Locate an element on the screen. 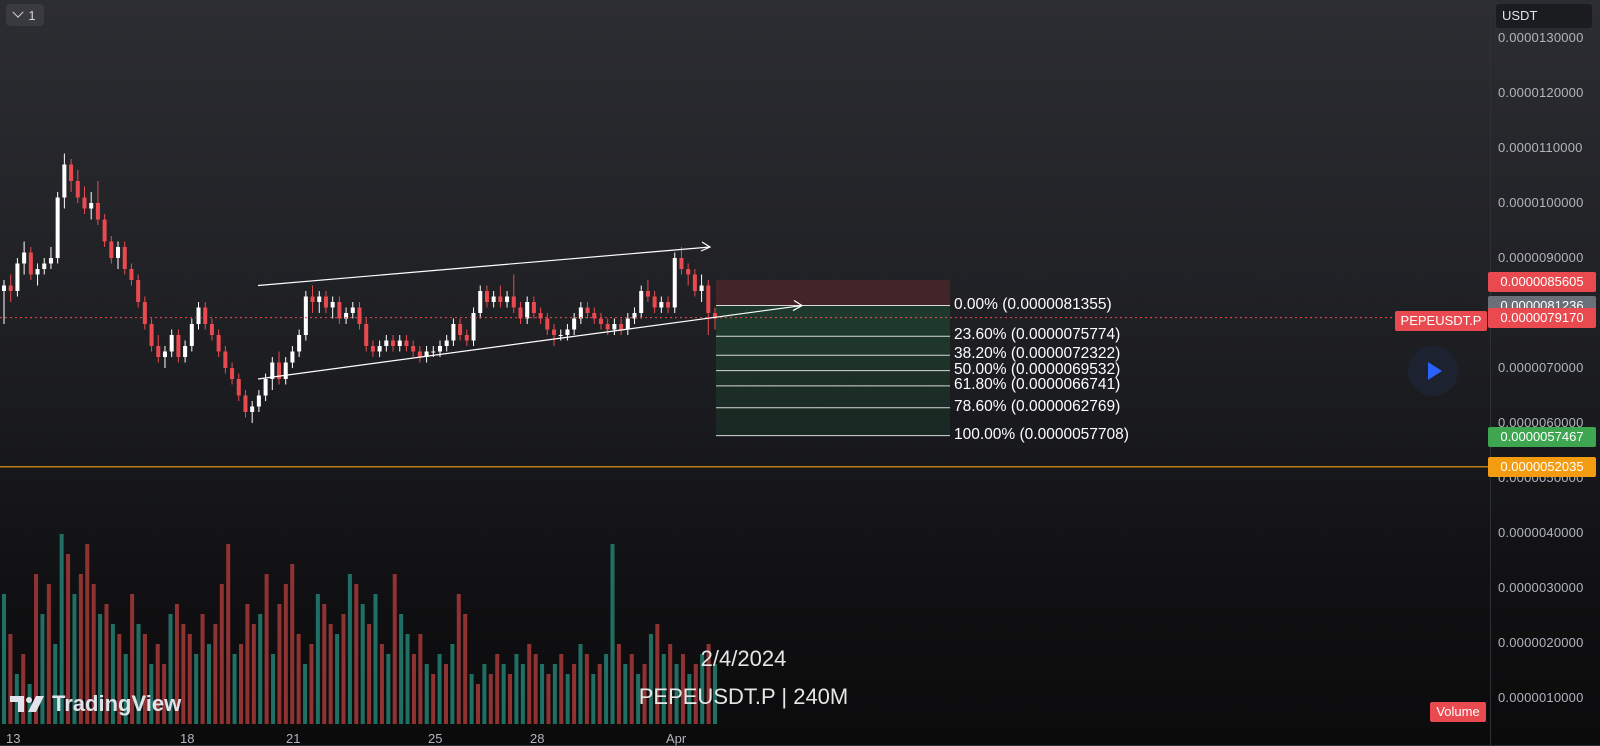 The height and width of the screenshot is (746, 1600). price-tick-label: 0.0000030000 is located at coordinates (1541, 587).